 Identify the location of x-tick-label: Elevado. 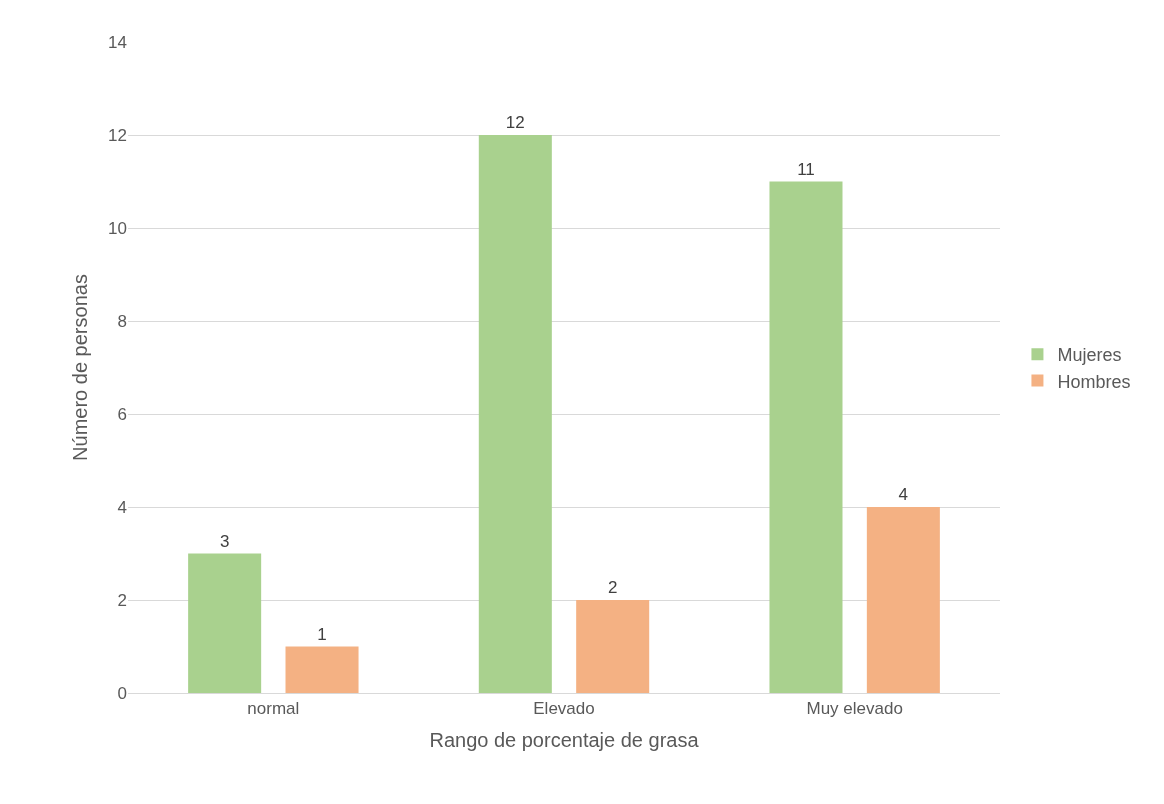
(564, 709).